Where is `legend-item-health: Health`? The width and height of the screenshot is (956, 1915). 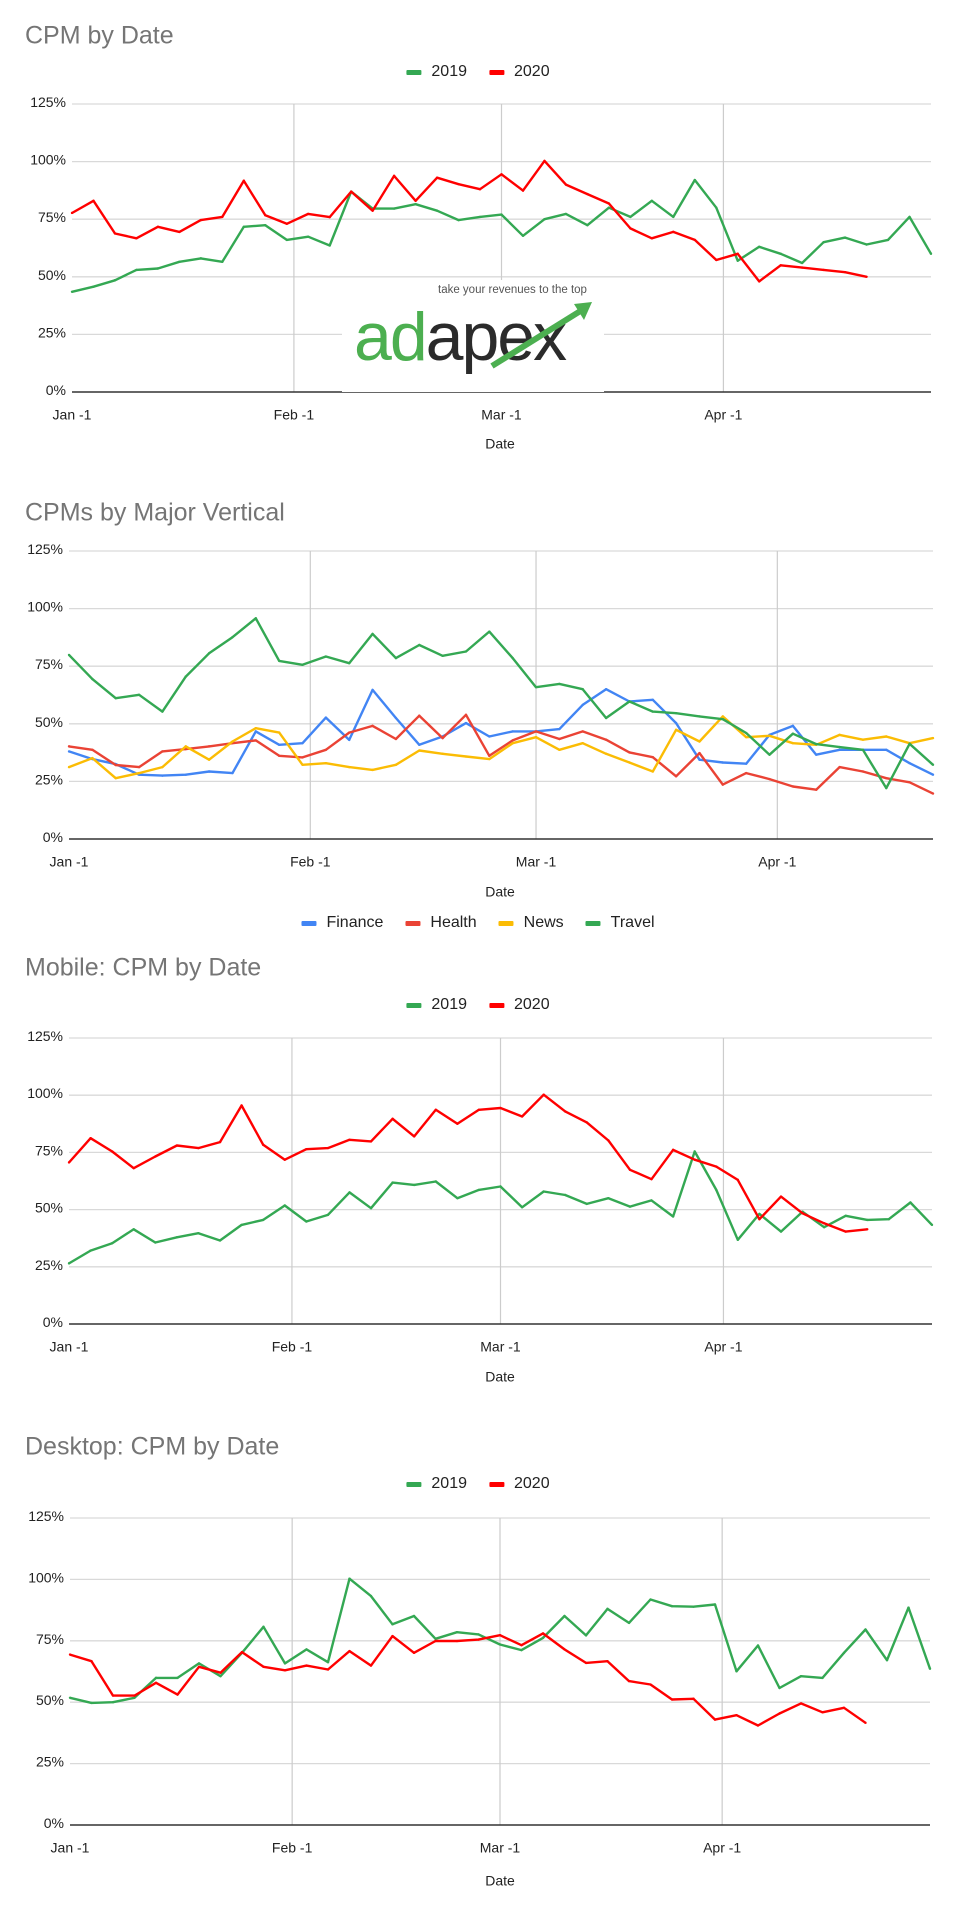 legend-item-health: Health is located at coordinates (441, 923).